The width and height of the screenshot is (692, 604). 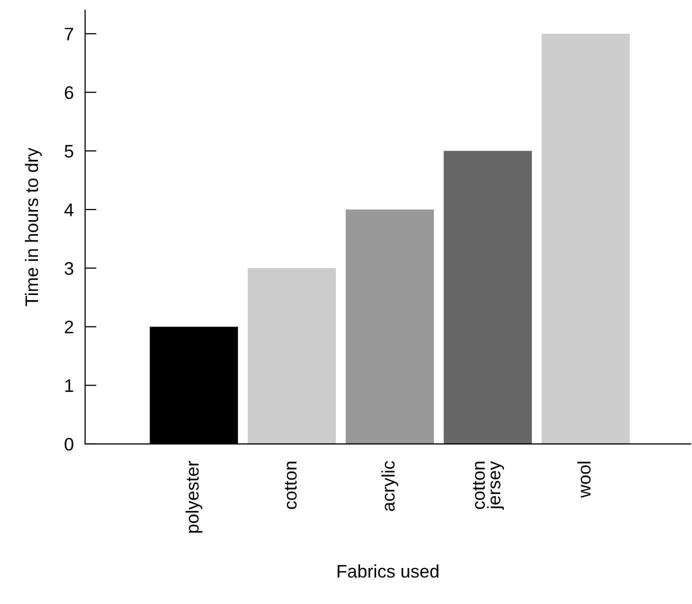 I want to click on x-tick-label: polyester, so click(x=193, y=496).